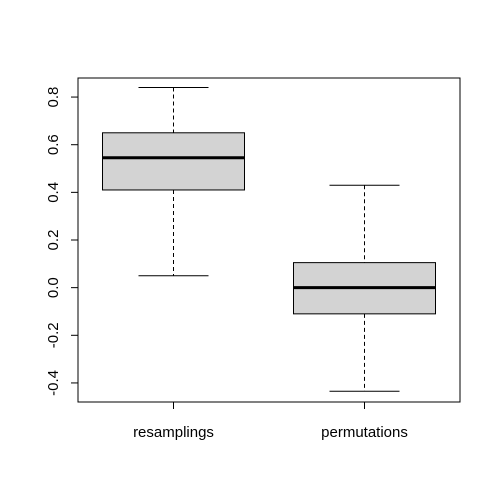 The width and height of the screenshot is (500, 500). Describe the element at coordinates (53, 240) in the screenshot. I see `y-tick-label: 0.2` at that location.